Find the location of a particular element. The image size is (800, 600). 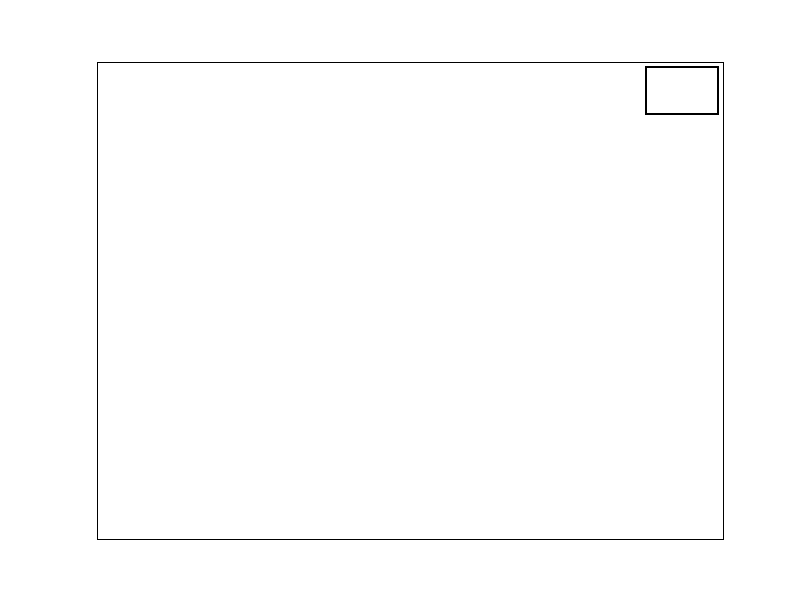

legend is located at coordinates (682, 90).